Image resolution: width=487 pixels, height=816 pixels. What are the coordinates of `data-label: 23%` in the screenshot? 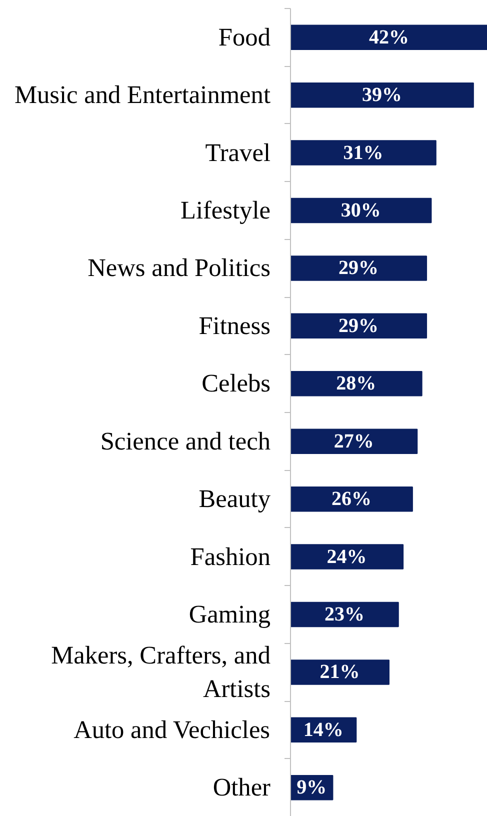 It's located at (344, 615).